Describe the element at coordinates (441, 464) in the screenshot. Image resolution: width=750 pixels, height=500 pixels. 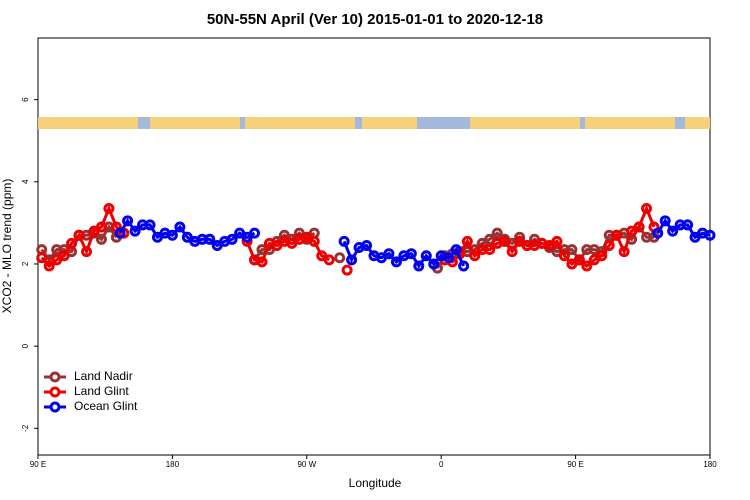
I see `x-tick-label: 0` at that location.